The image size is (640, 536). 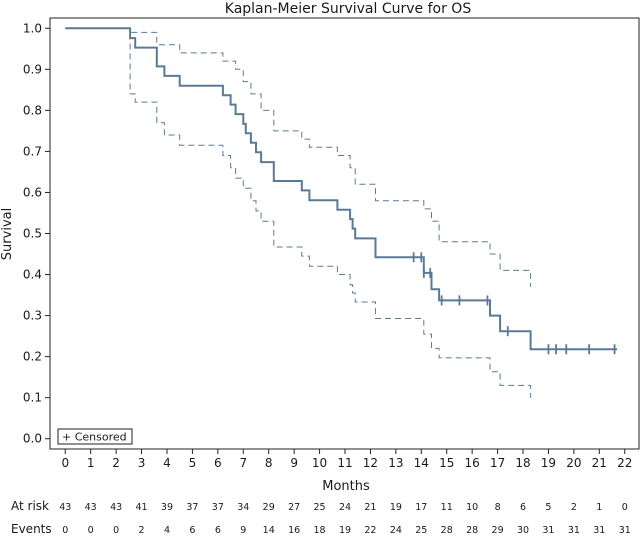 I want to click on x-tick-label: 19, so click(x=548, y=463).